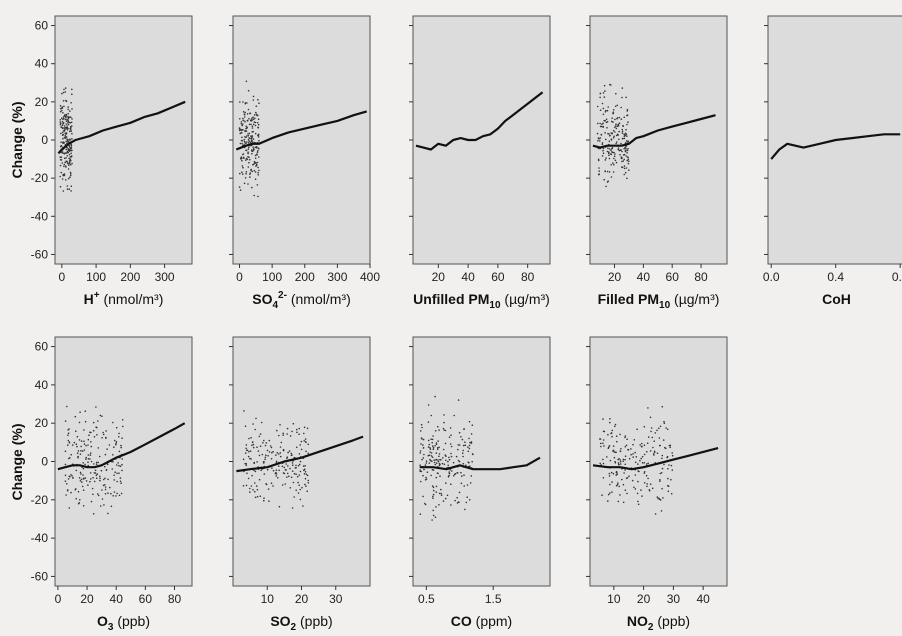 Image resolution: width=902 pixels, height=636 pixels. I want to click on y-tick-label: 40, so click(42, 64).